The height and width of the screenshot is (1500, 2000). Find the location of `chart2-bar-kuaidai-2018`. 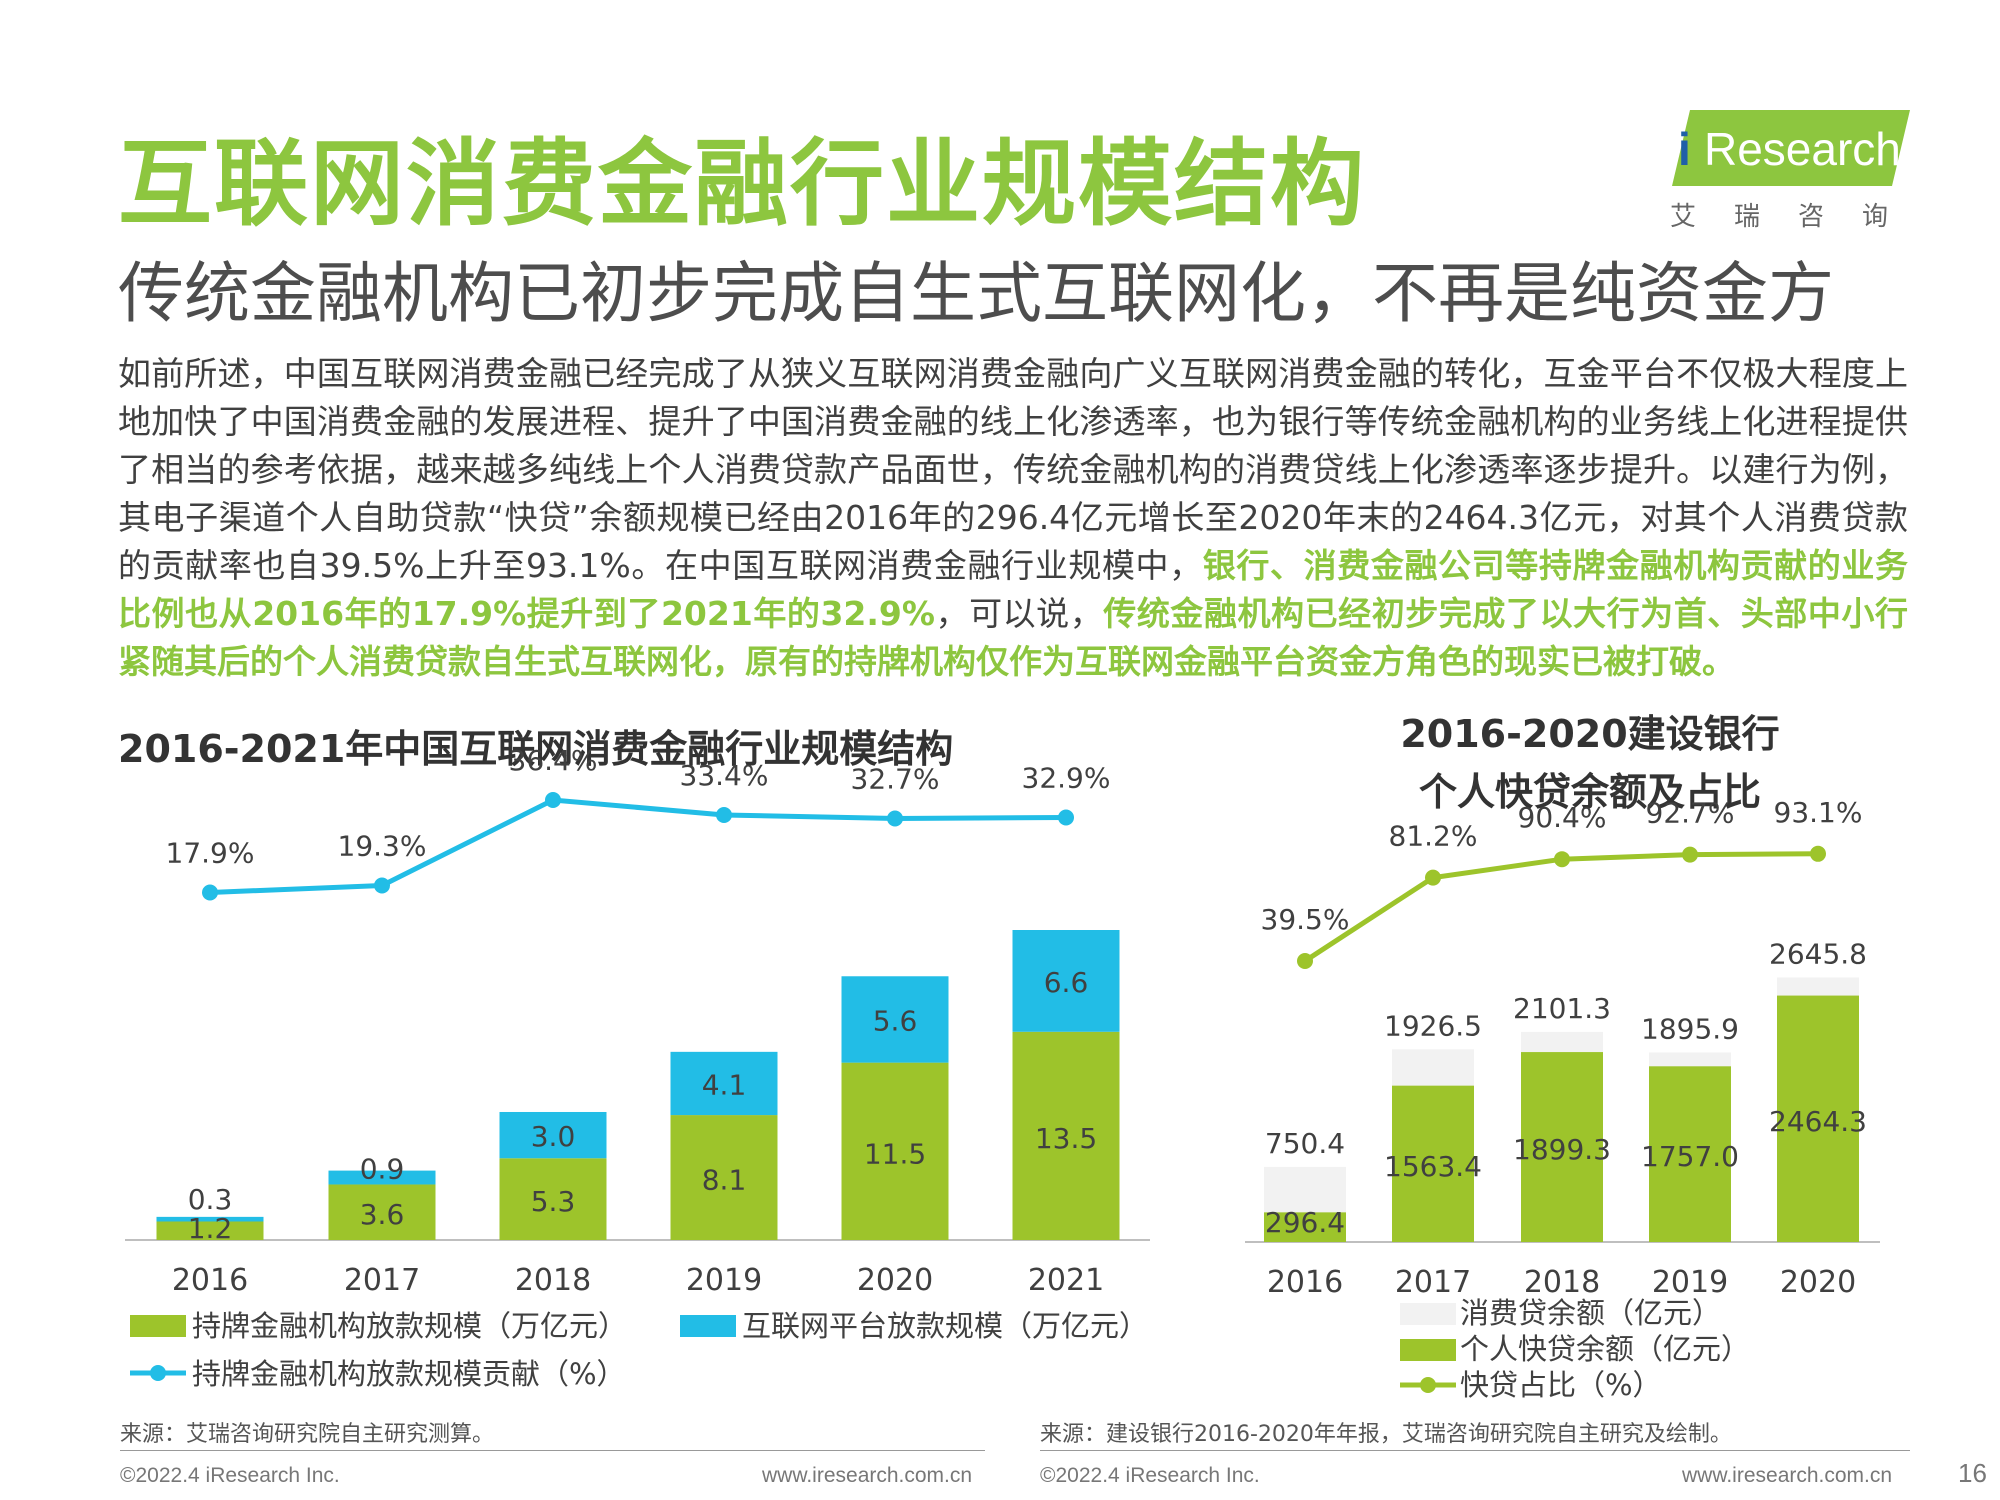

chart2-bar-kuaidai-2018 is located at coordinates (1562, 1147).